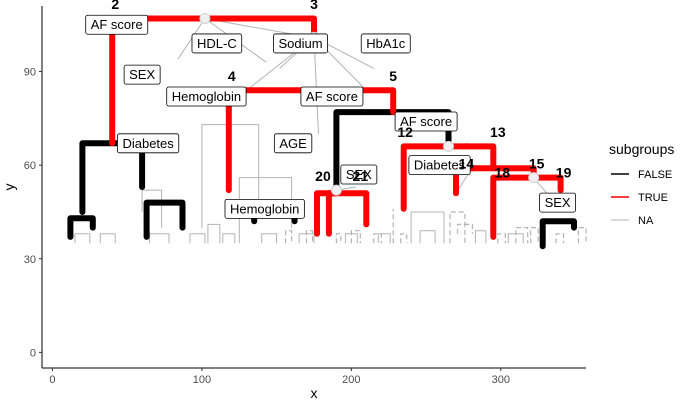 This screenshot has height=408, width=692. I want to click on split-label-text: HDL-C, so click(217, 43).